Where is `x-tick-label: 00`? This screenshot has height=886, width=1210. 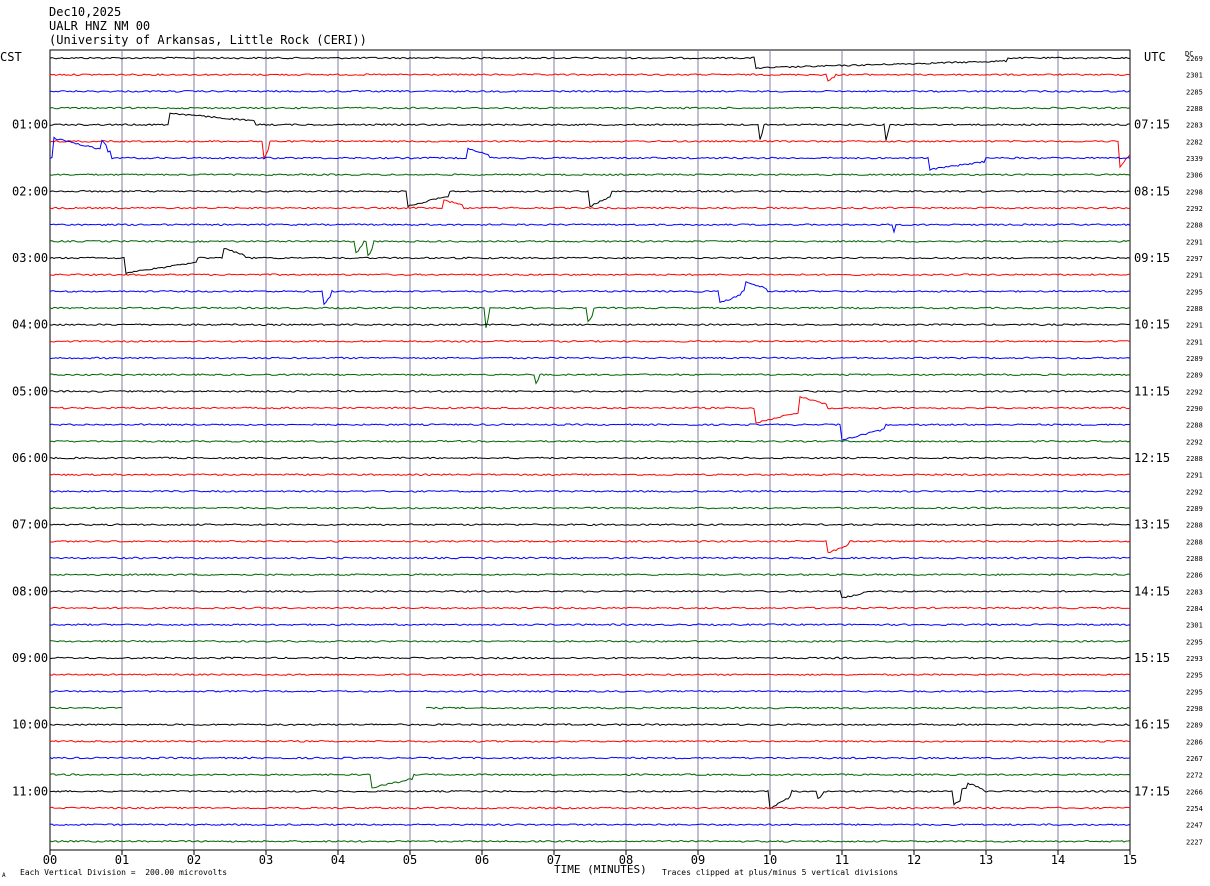 x-tick-label: 00 is located at coordinates (50, 860).